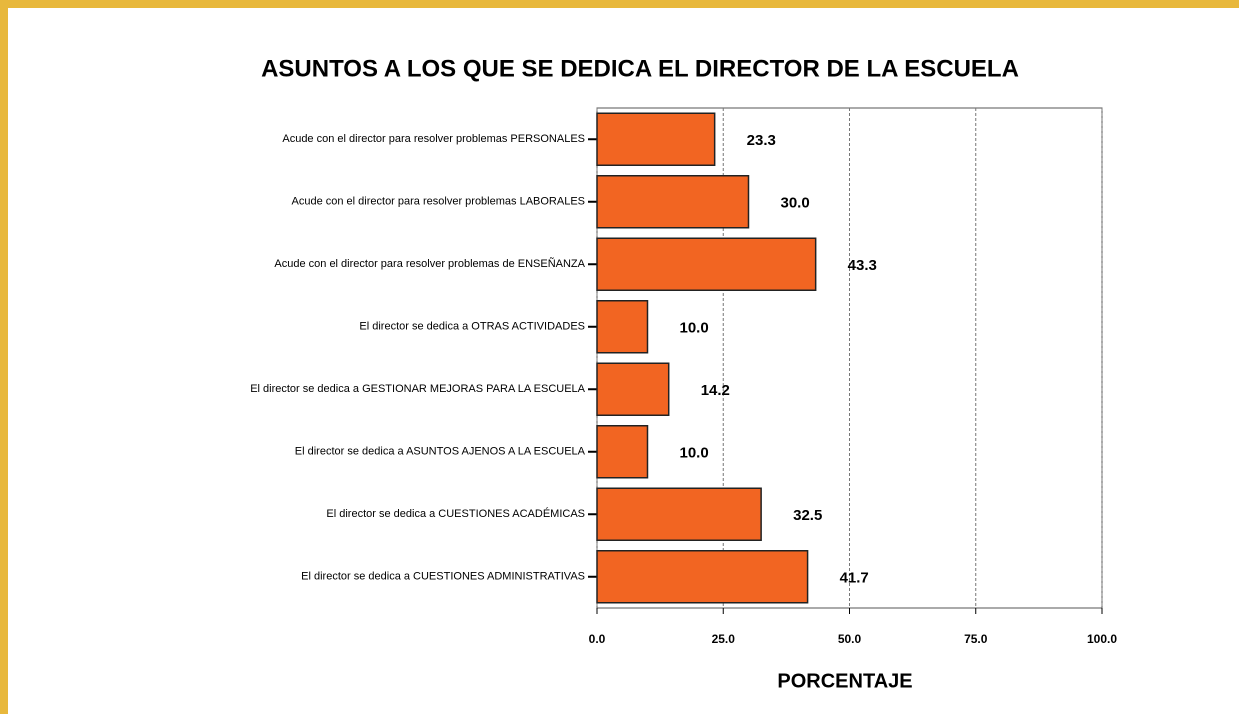 The image size is (1239, 714). What do you see at coordinates (795, 203) in the screenshot?
I see `data-label: 30.0` at bounding box center [795, 203].